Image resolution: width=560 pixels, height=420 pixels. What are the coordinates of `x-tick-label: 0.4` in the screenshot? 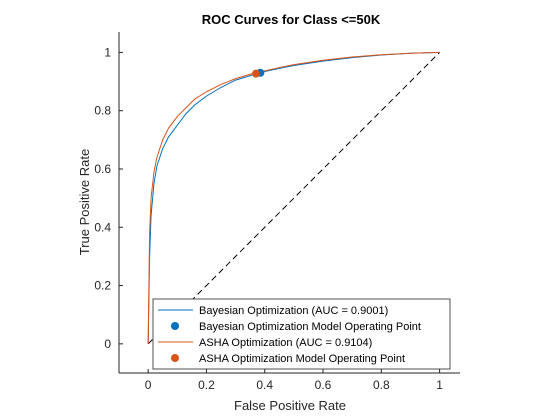 It's located at (264, 385).